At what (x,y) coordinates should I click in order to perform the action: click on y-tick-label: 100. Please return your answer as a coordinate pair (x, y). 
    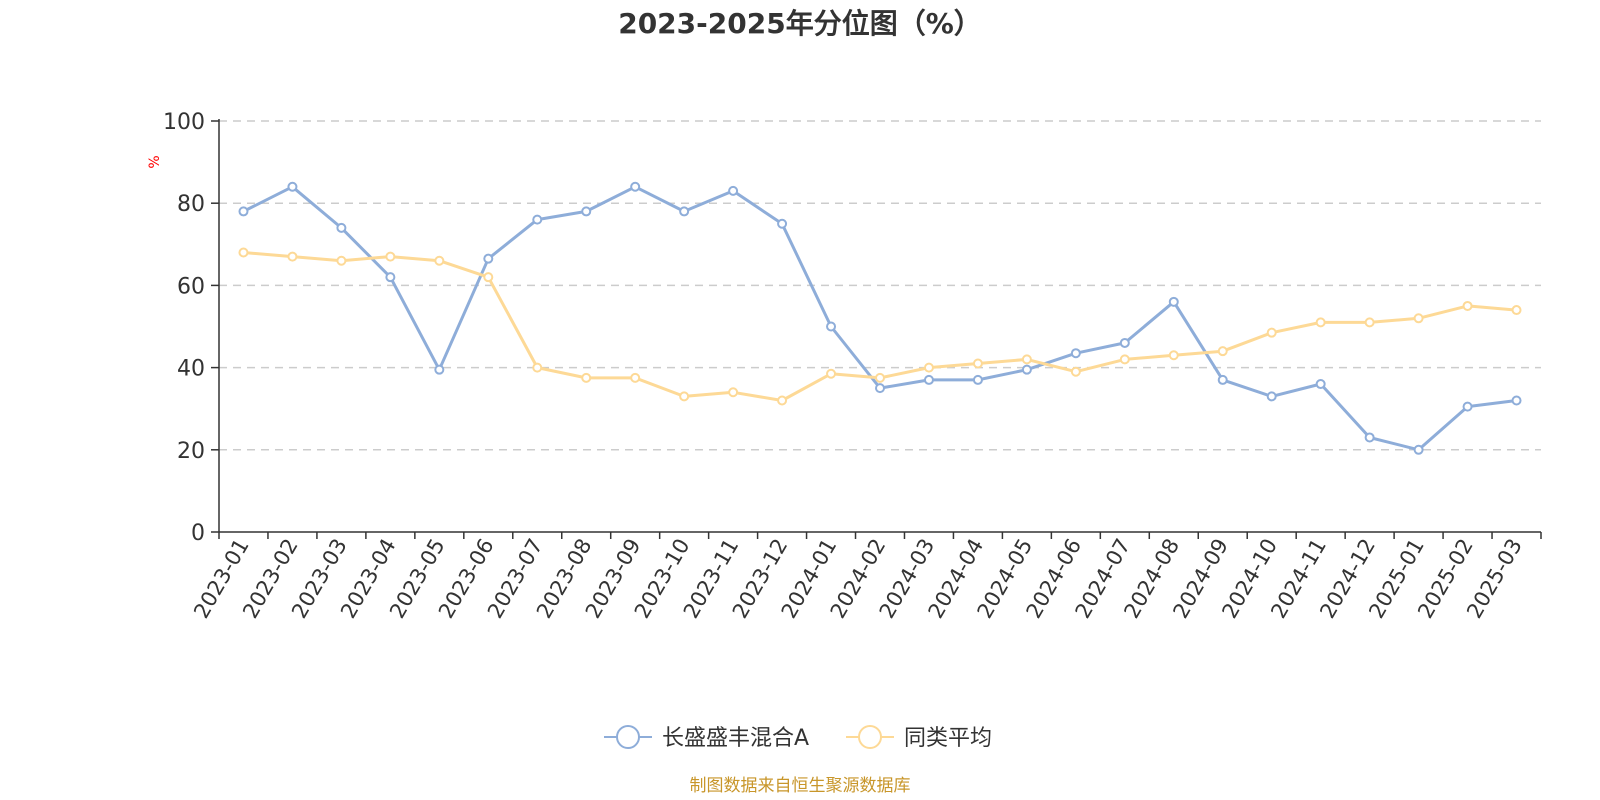
    Looking at the image, I should click on (184, 122).